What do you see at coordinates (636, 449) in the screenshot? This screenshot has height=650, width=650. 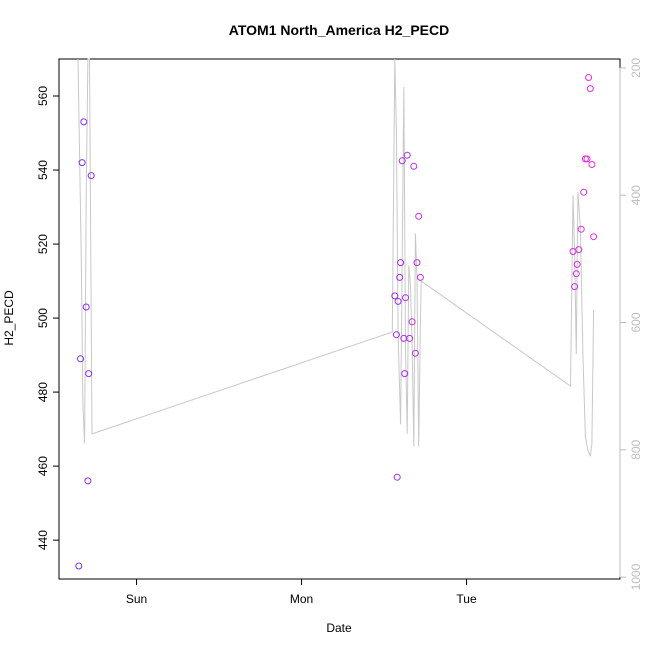 I see `y2-tick-label: 800` at bounding box center [636, 449].